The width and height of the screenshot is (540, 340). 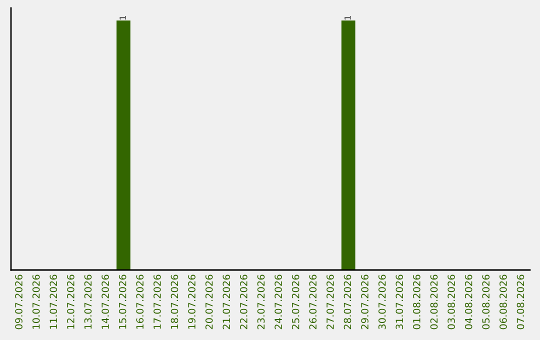 I want to click on x-tick-label: 04.08.2026, so click(x=468, y=302).